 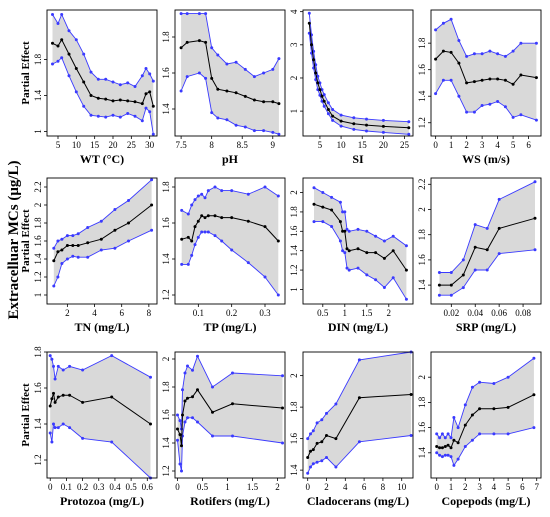 What do you see at coordinates (345, 487) in the screenshot?
I see `x-tick-label: 4` at bounding box center [345, 487].